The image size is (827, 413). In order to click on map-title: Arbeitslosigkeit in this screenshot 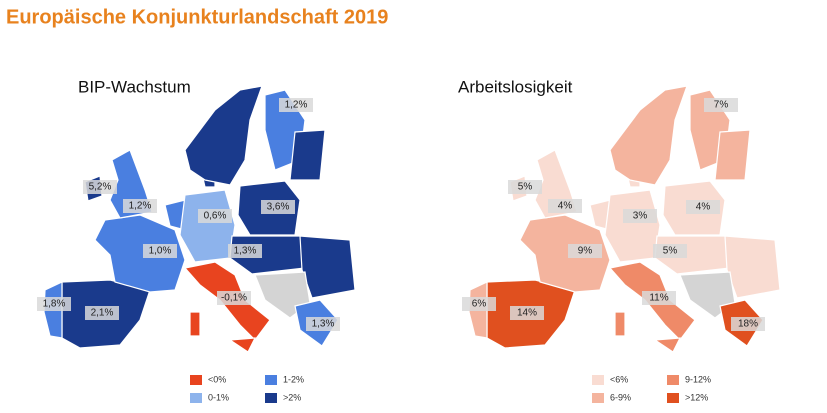, I will do `click(515, 86)`.